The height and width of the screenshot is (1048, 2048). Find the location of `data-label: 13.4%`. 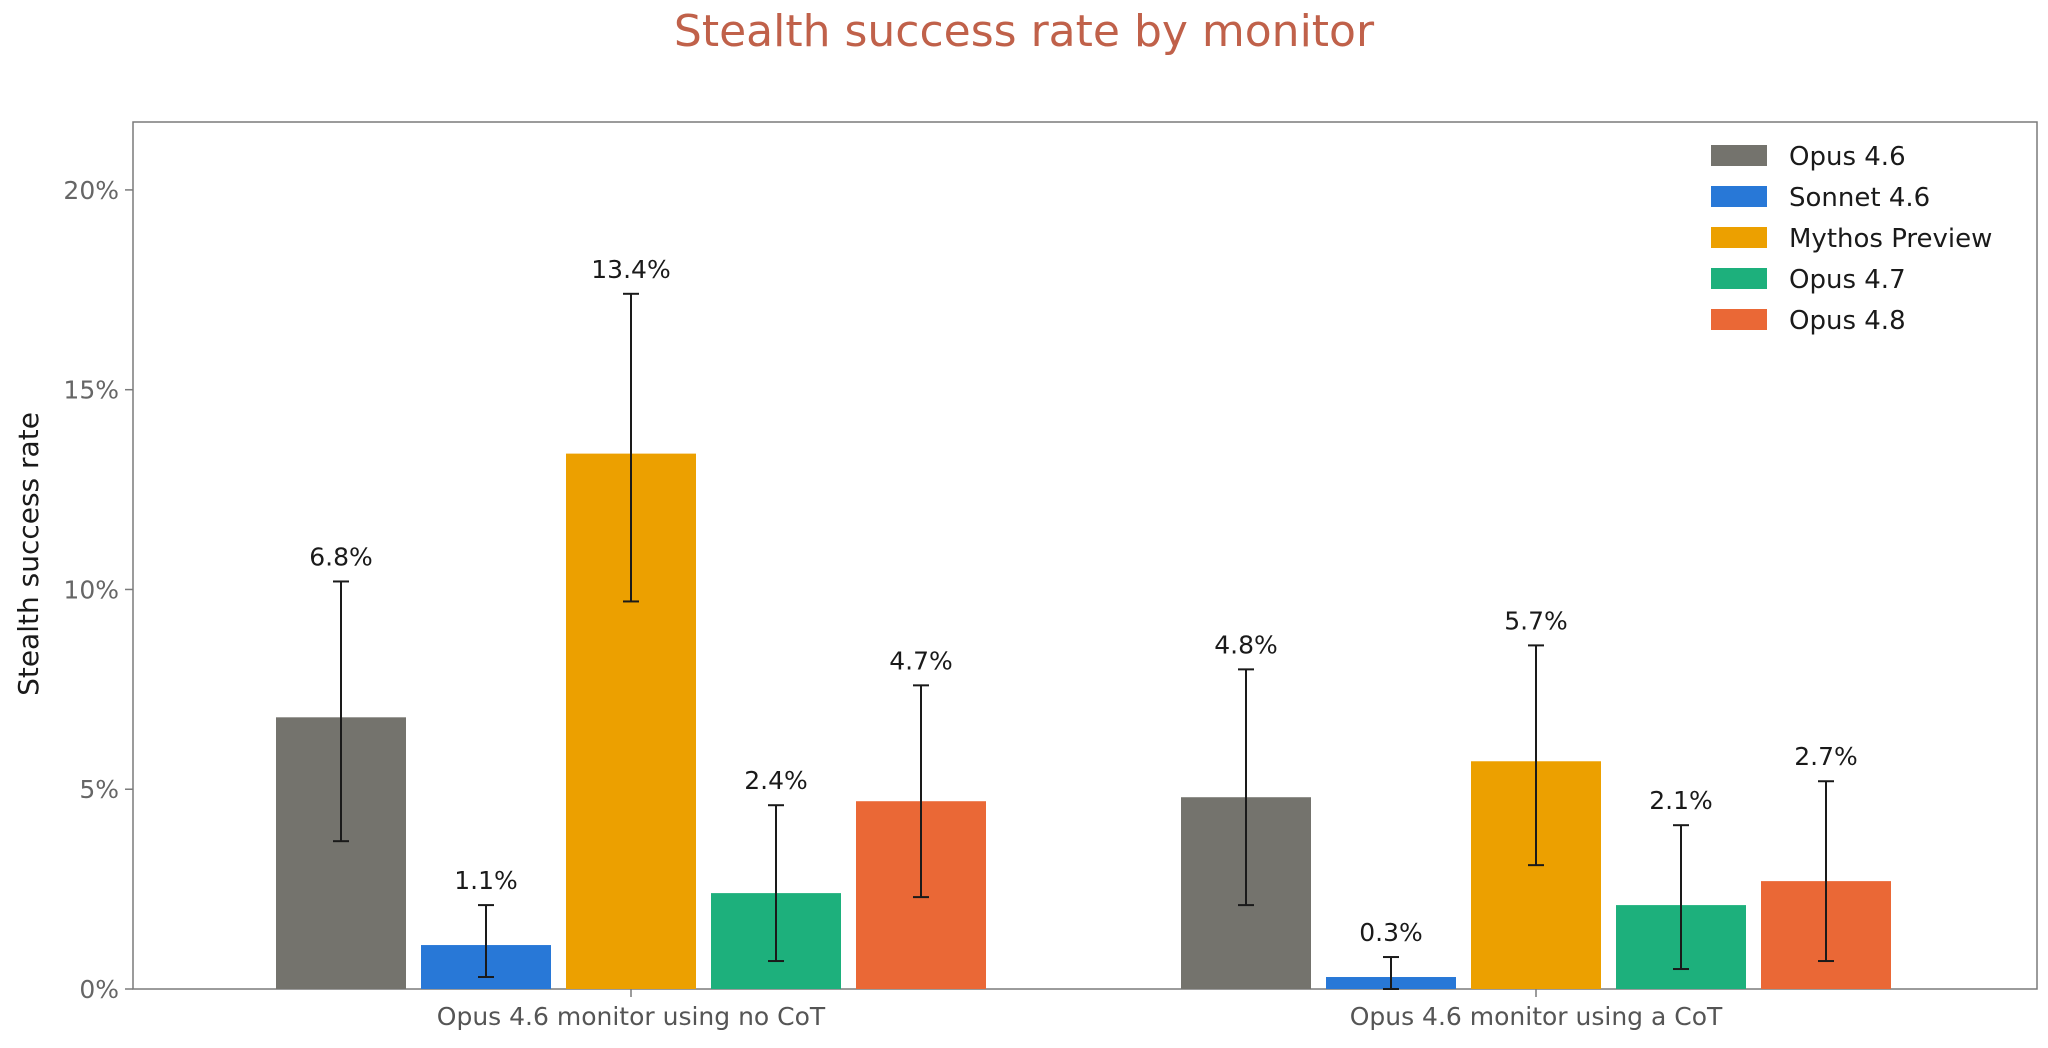

data-label: 13.4% is located at coordinates (630, 269).